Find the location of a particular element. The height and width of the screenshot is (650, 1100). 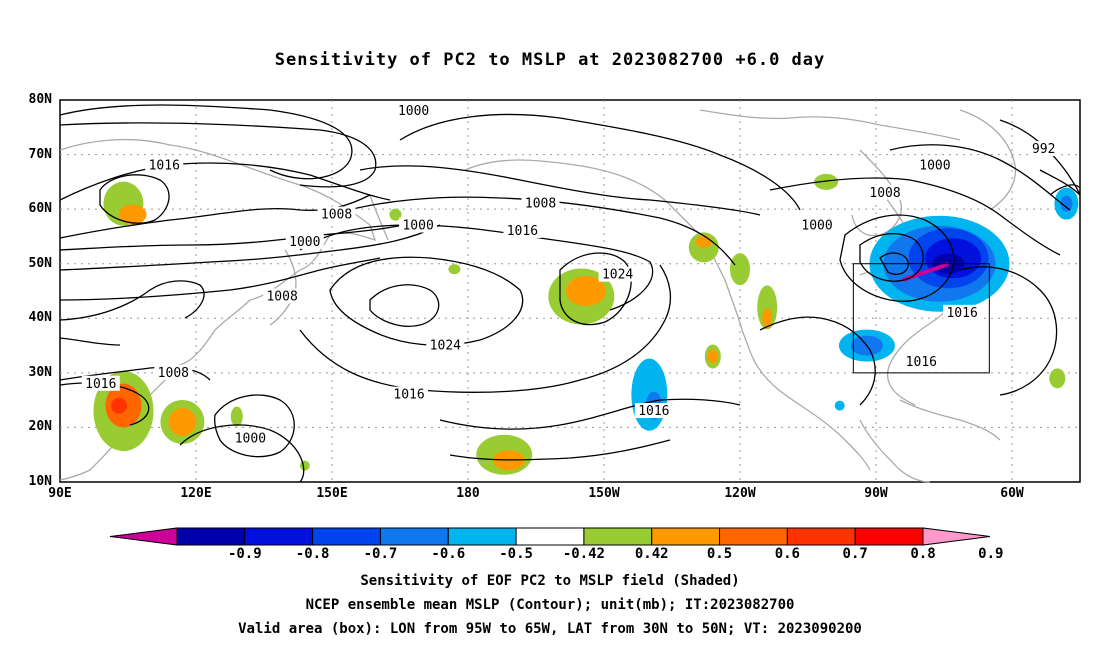

coast-hudson is located at coordinates (876, 193).